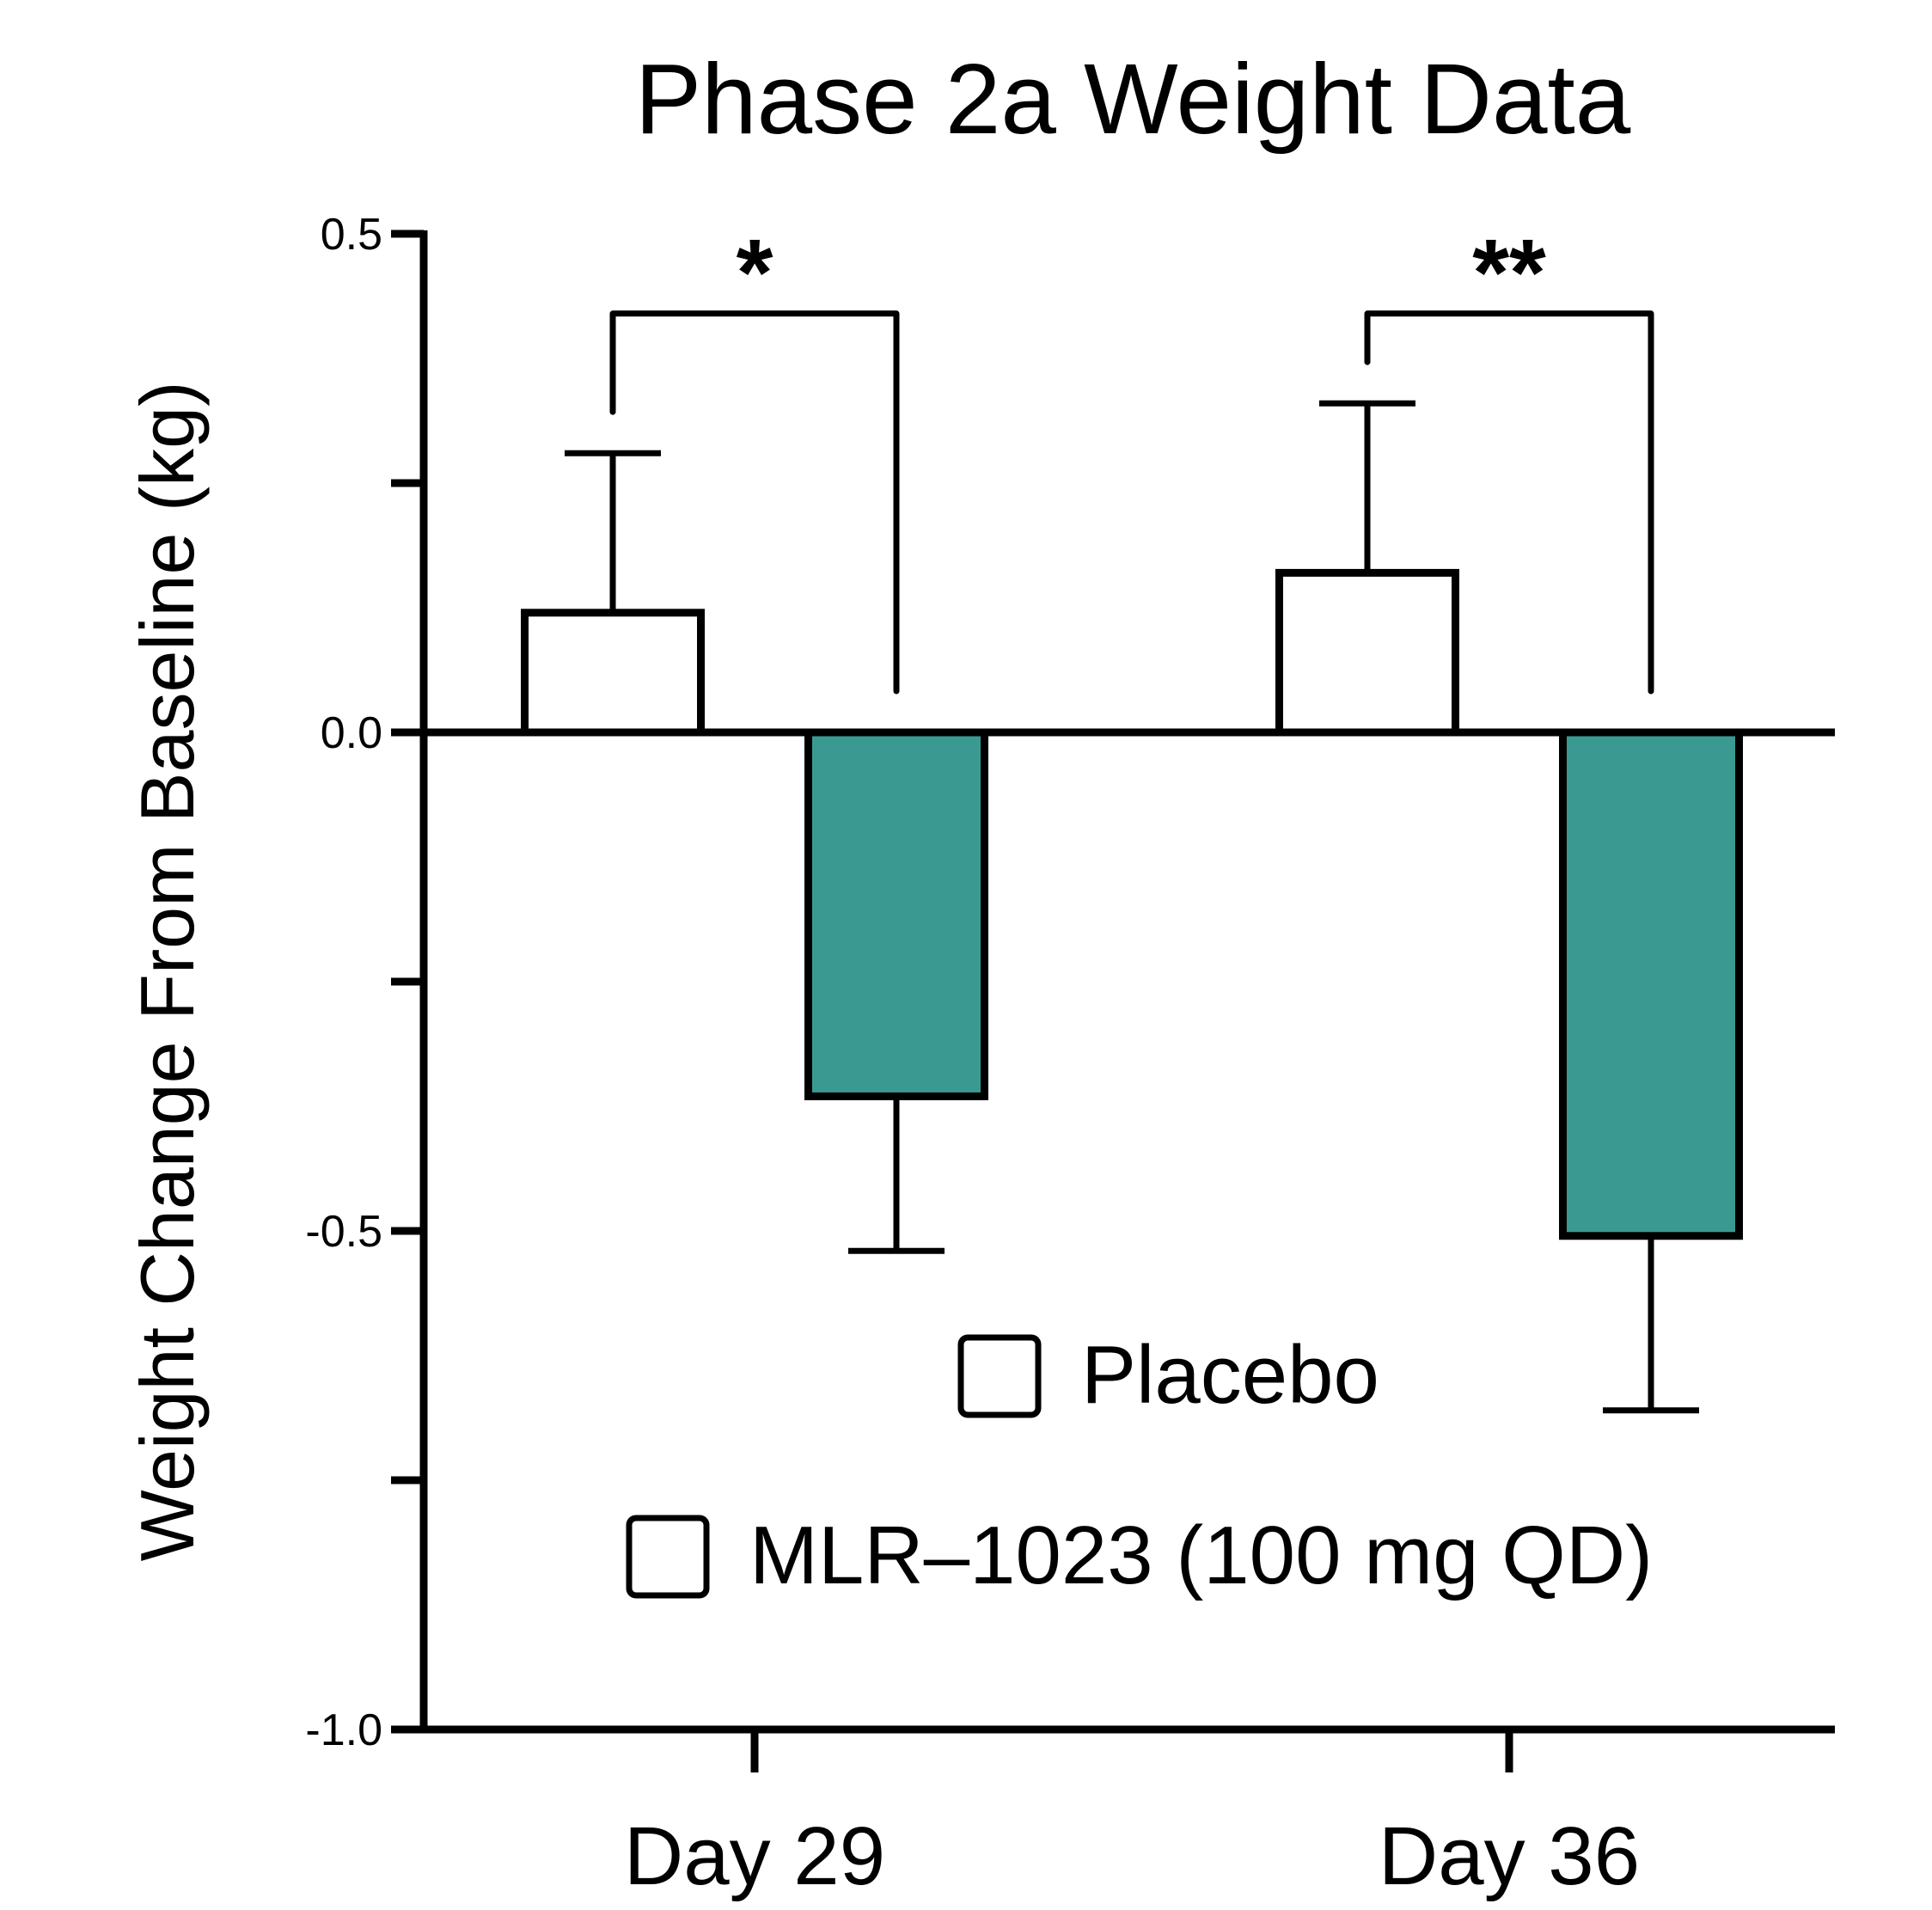 The width and height of the screenshot is (1932, 1910). I want to click on x-tick-label: Day 29, so click(754, 1856).